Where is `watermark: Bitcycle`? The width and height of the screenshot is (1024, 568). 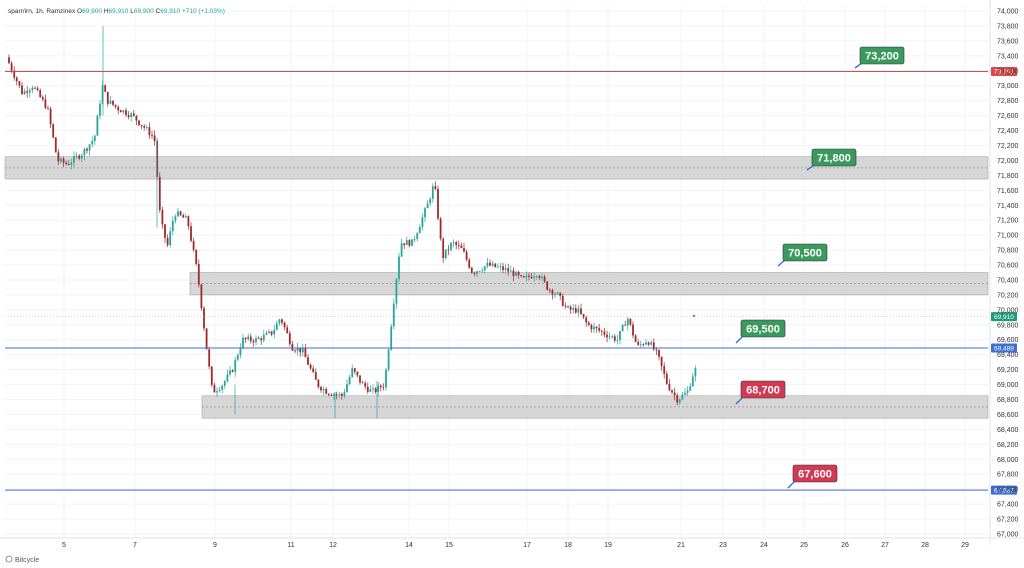 watermark: Bitcycle is located at coordinates (22, 559).